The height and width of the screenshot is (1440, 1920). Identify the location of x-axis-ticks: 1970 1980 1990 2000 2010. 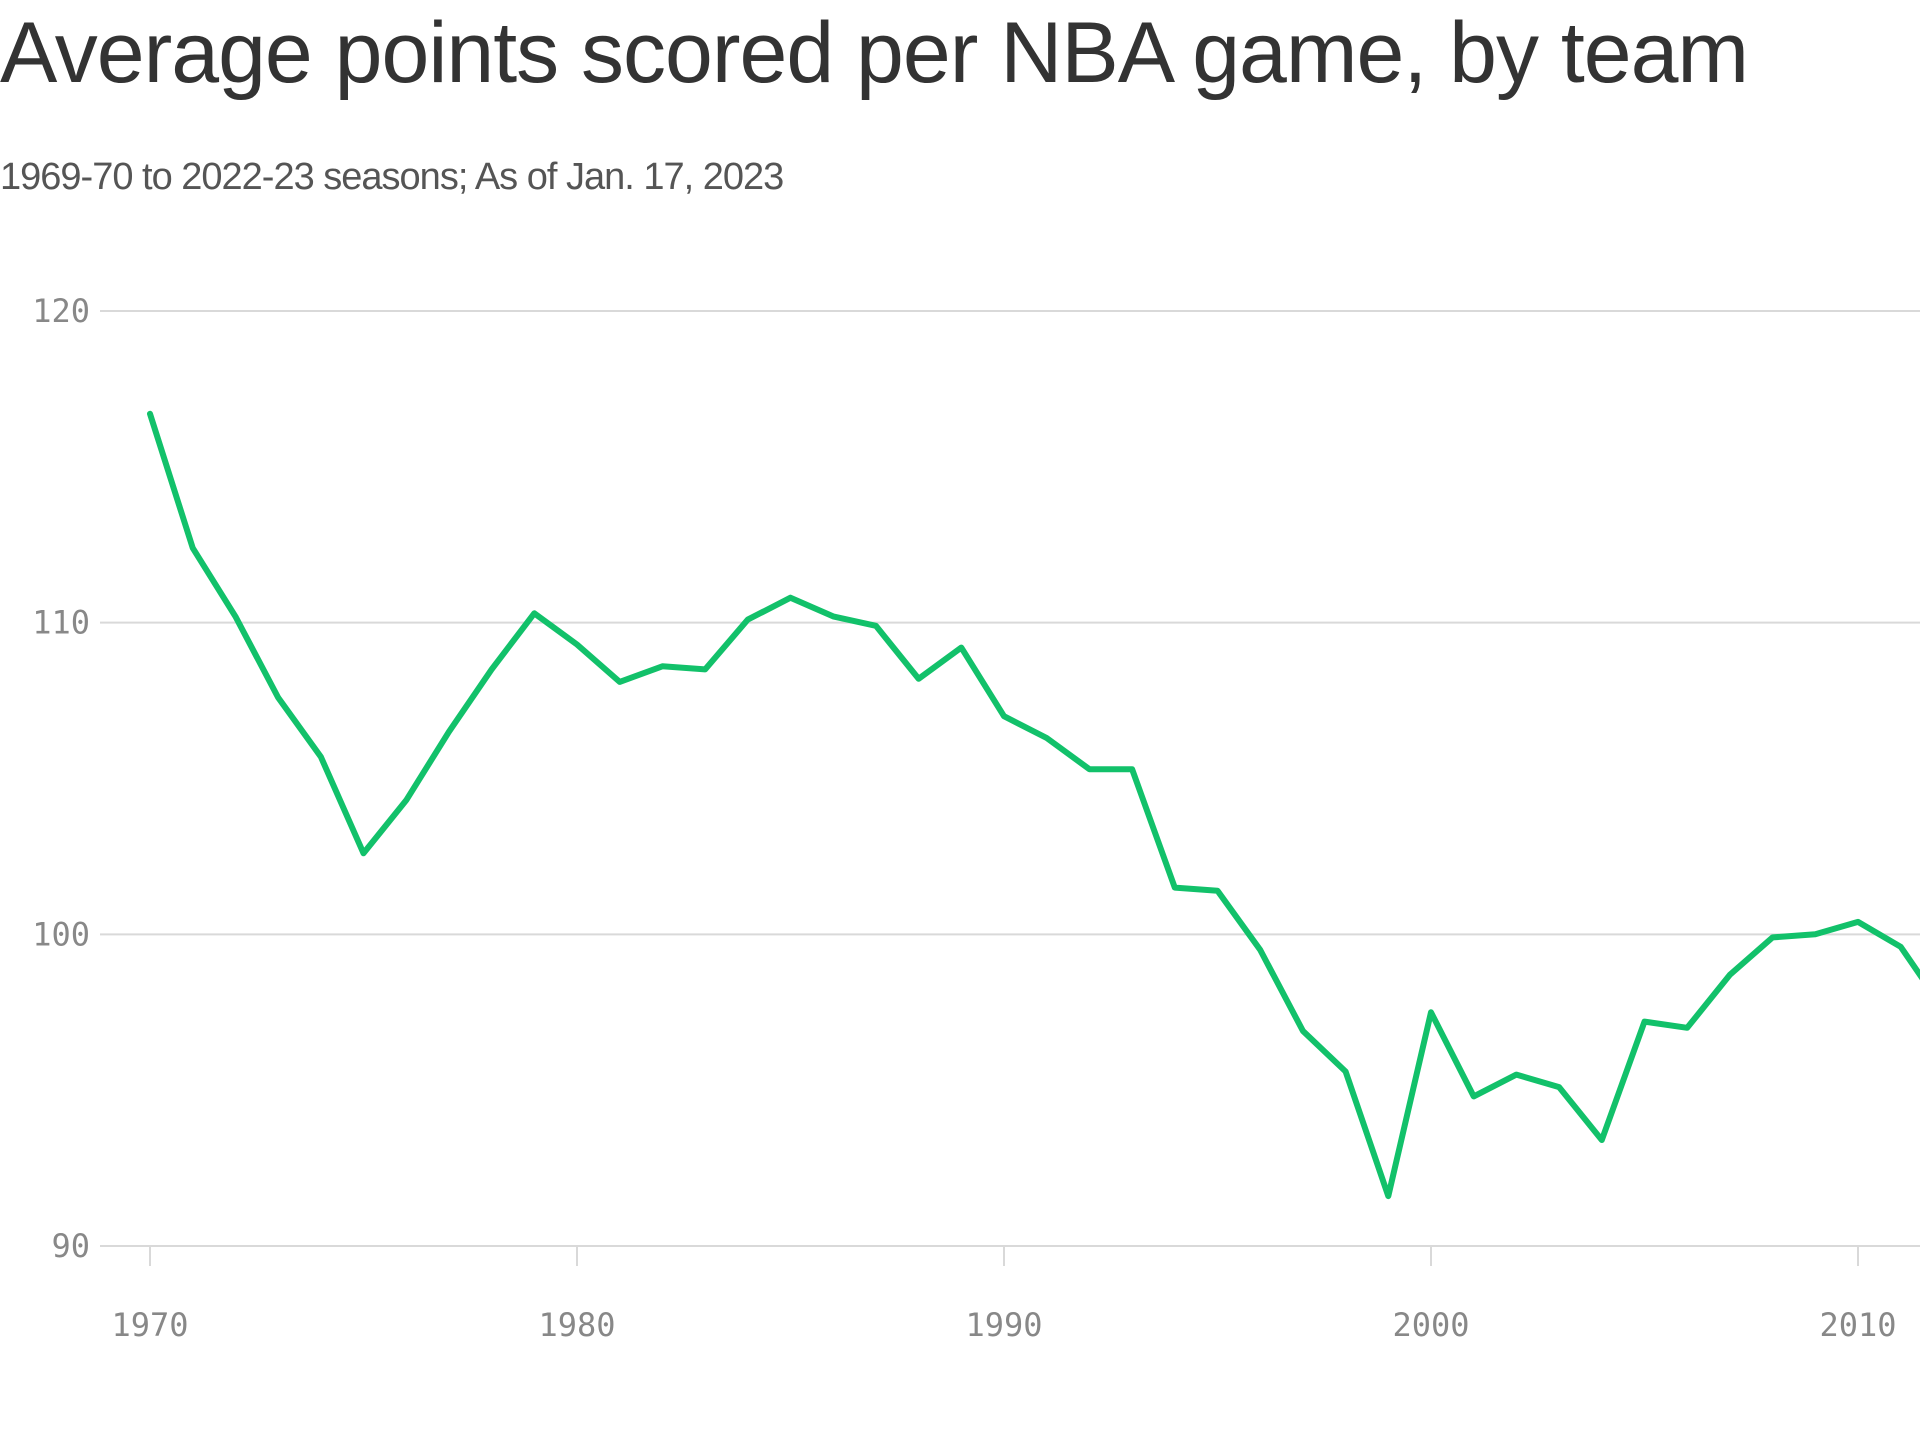
(1004, 1295).